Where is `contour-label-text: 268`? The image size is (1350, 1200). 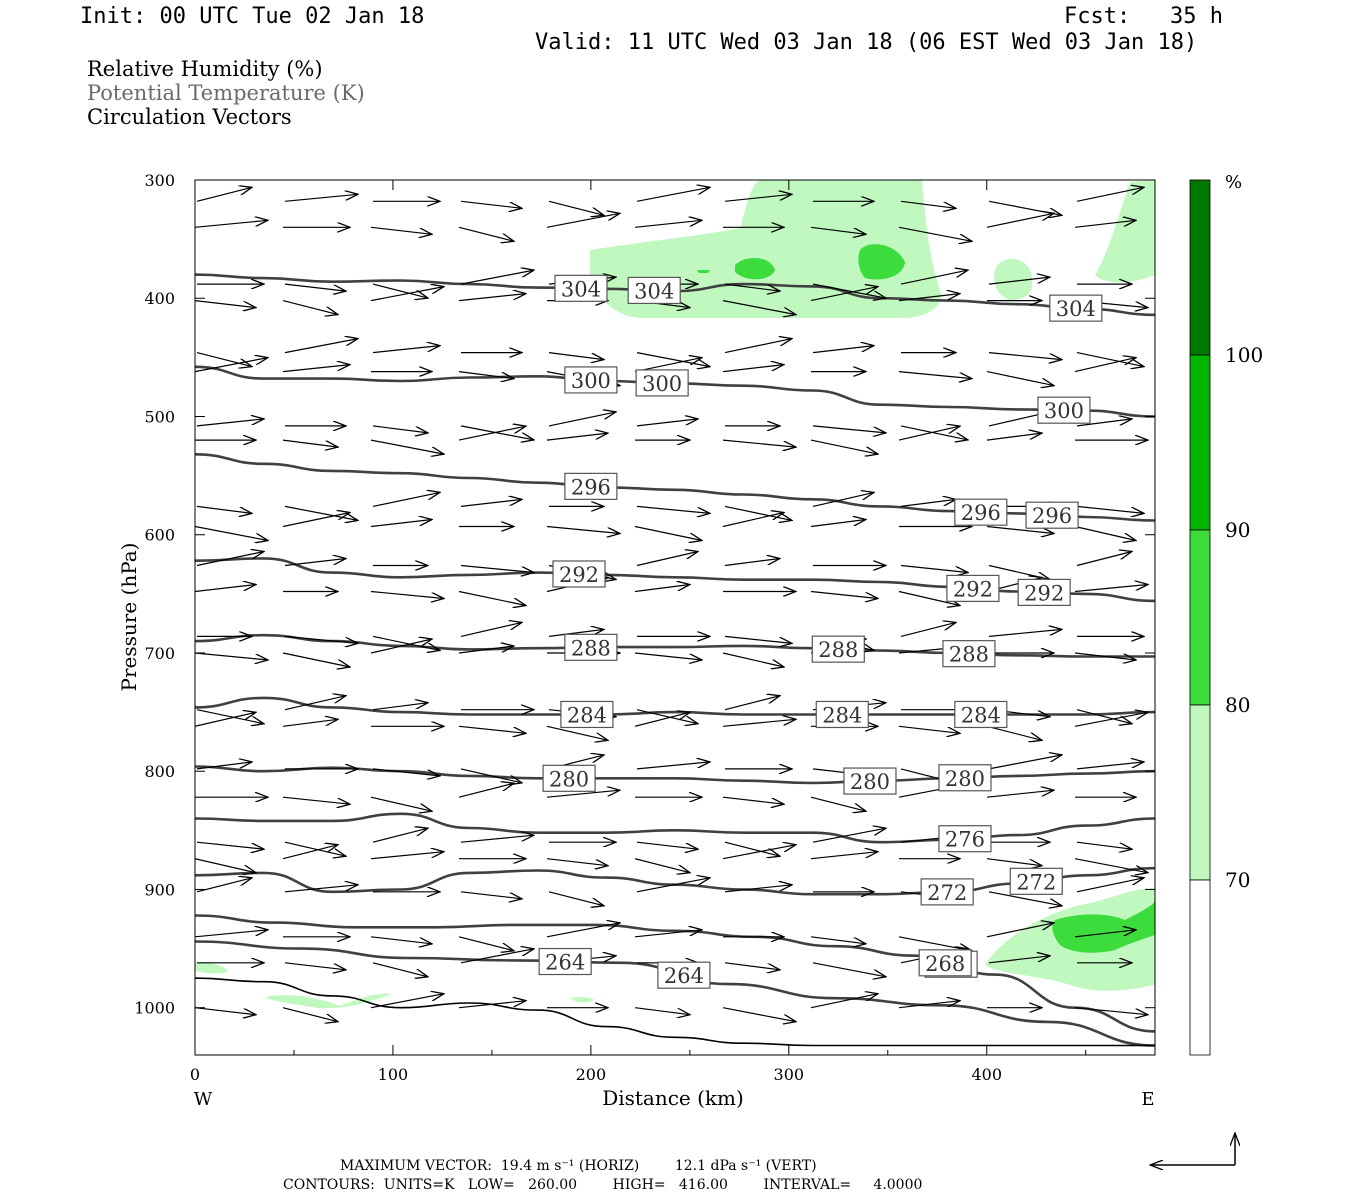 contour-label-text: 268 is located at coordinates (945, 964).